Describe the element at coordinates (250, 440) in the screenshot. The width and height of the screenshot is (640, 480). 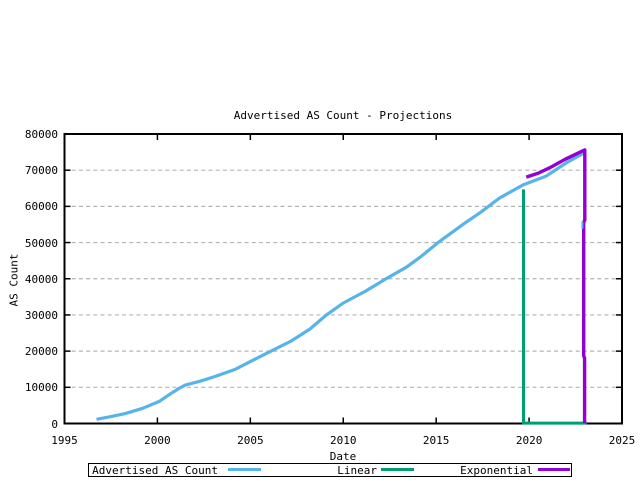
I see `x-tick-label: 2005` at that location.